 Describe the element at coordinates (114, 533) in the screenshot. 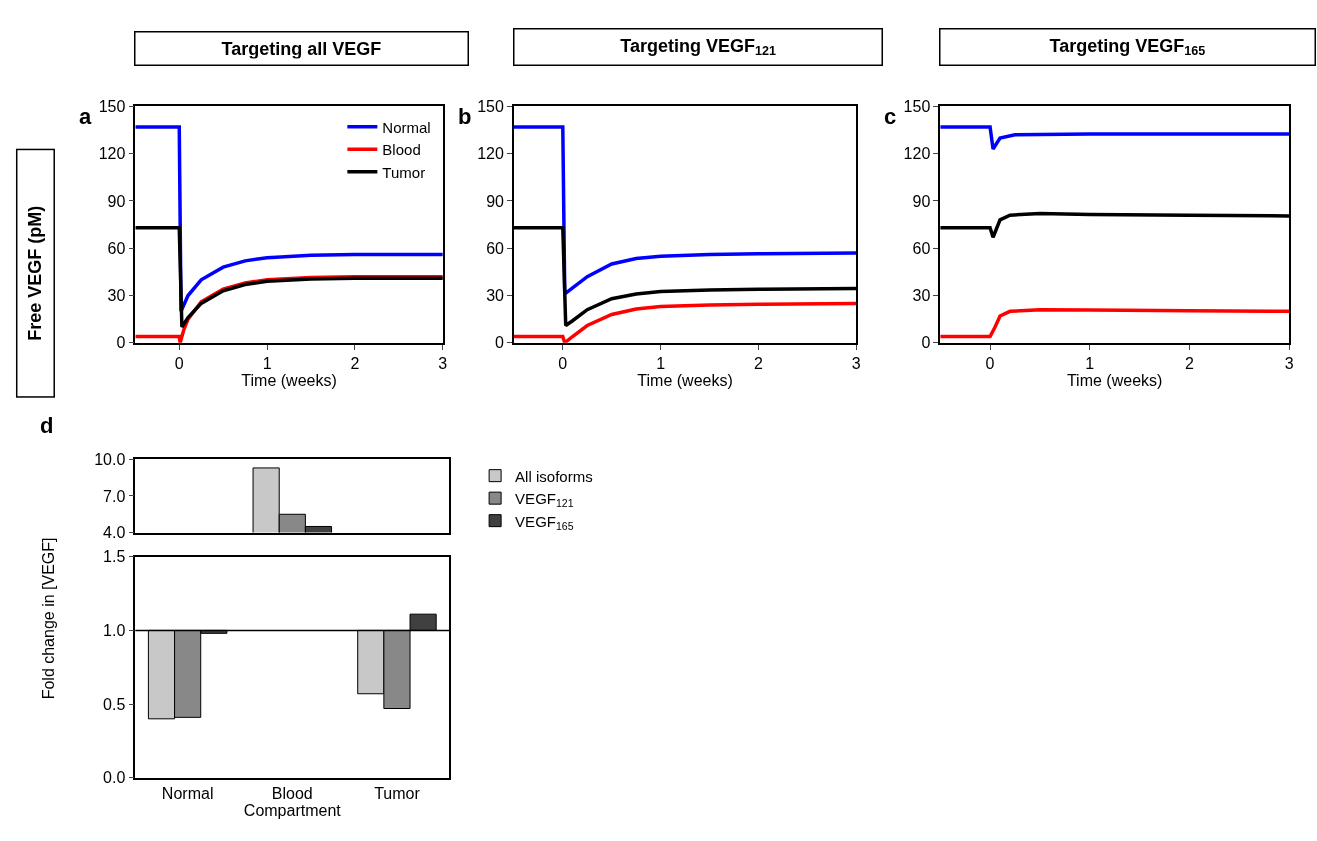

I see `y-tick-label: 4.0` at that location.